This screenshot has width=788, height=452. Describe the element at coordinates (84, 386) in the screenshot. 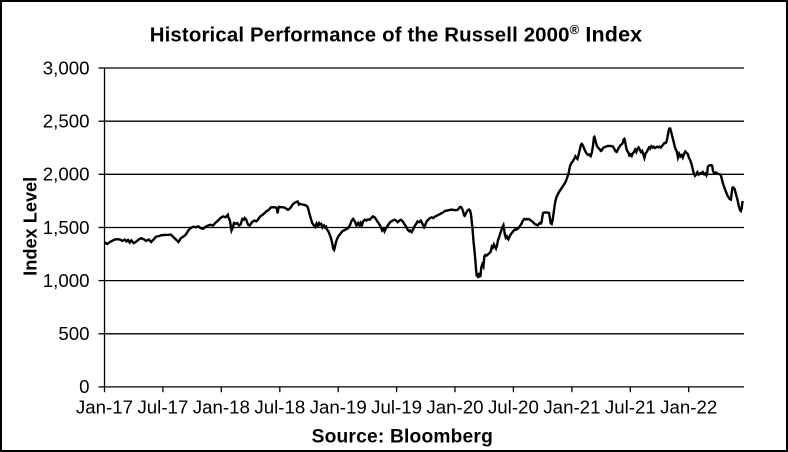

I see `svg-text: 0` at that location.